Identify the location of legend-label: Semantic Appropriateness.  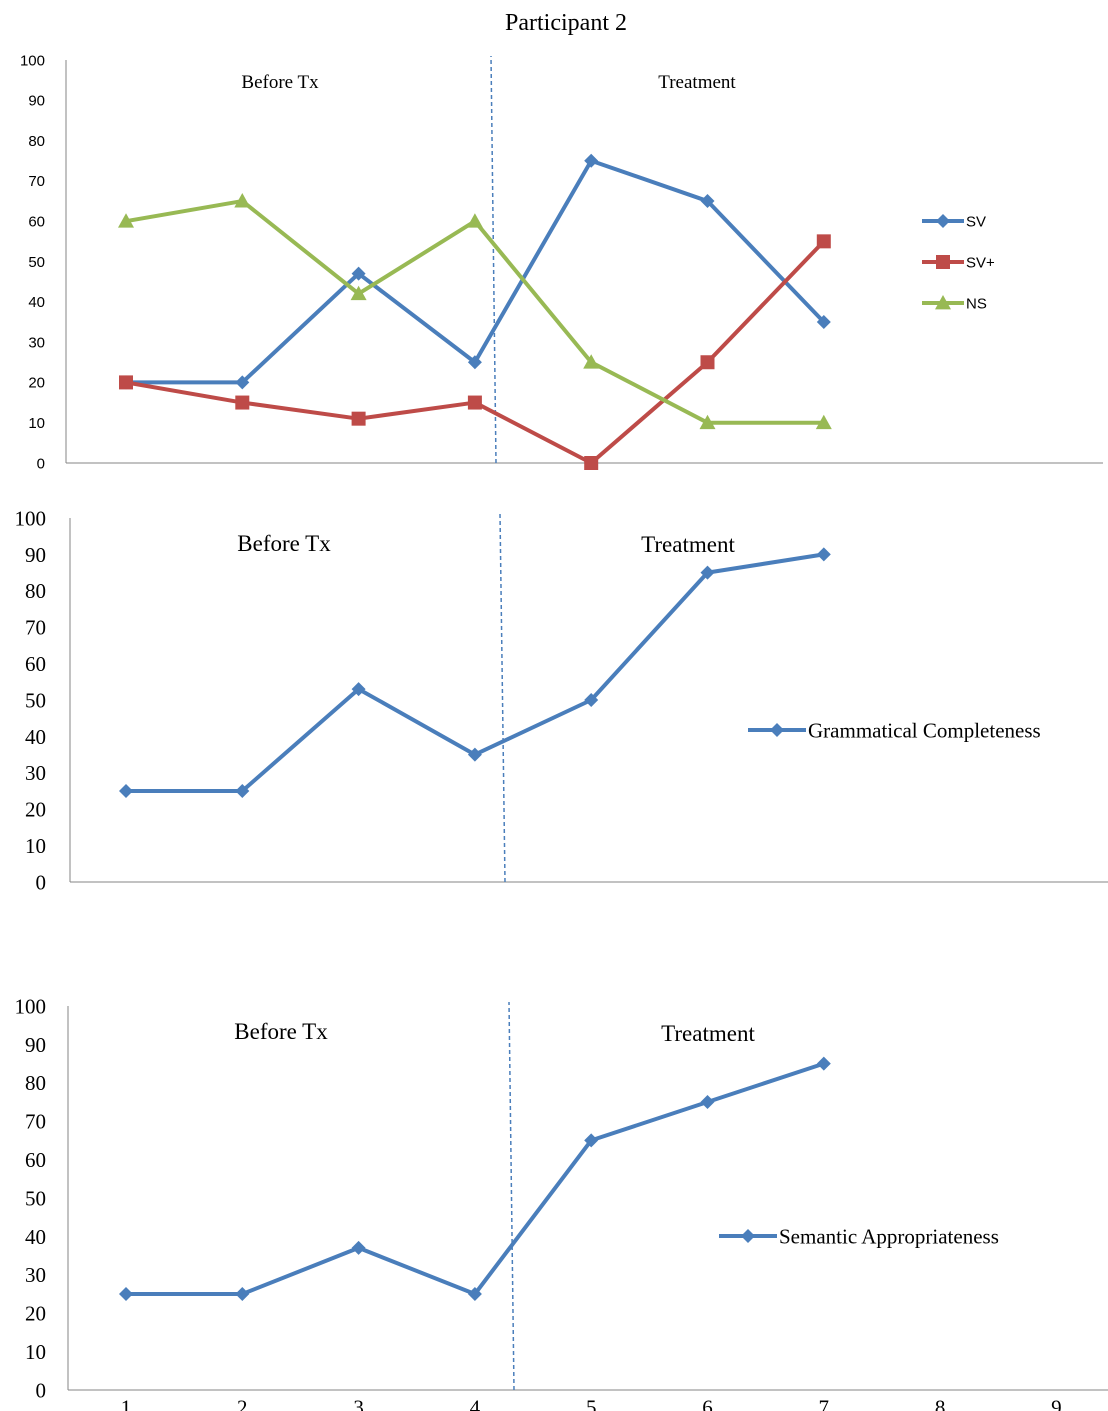
(889, 1236).